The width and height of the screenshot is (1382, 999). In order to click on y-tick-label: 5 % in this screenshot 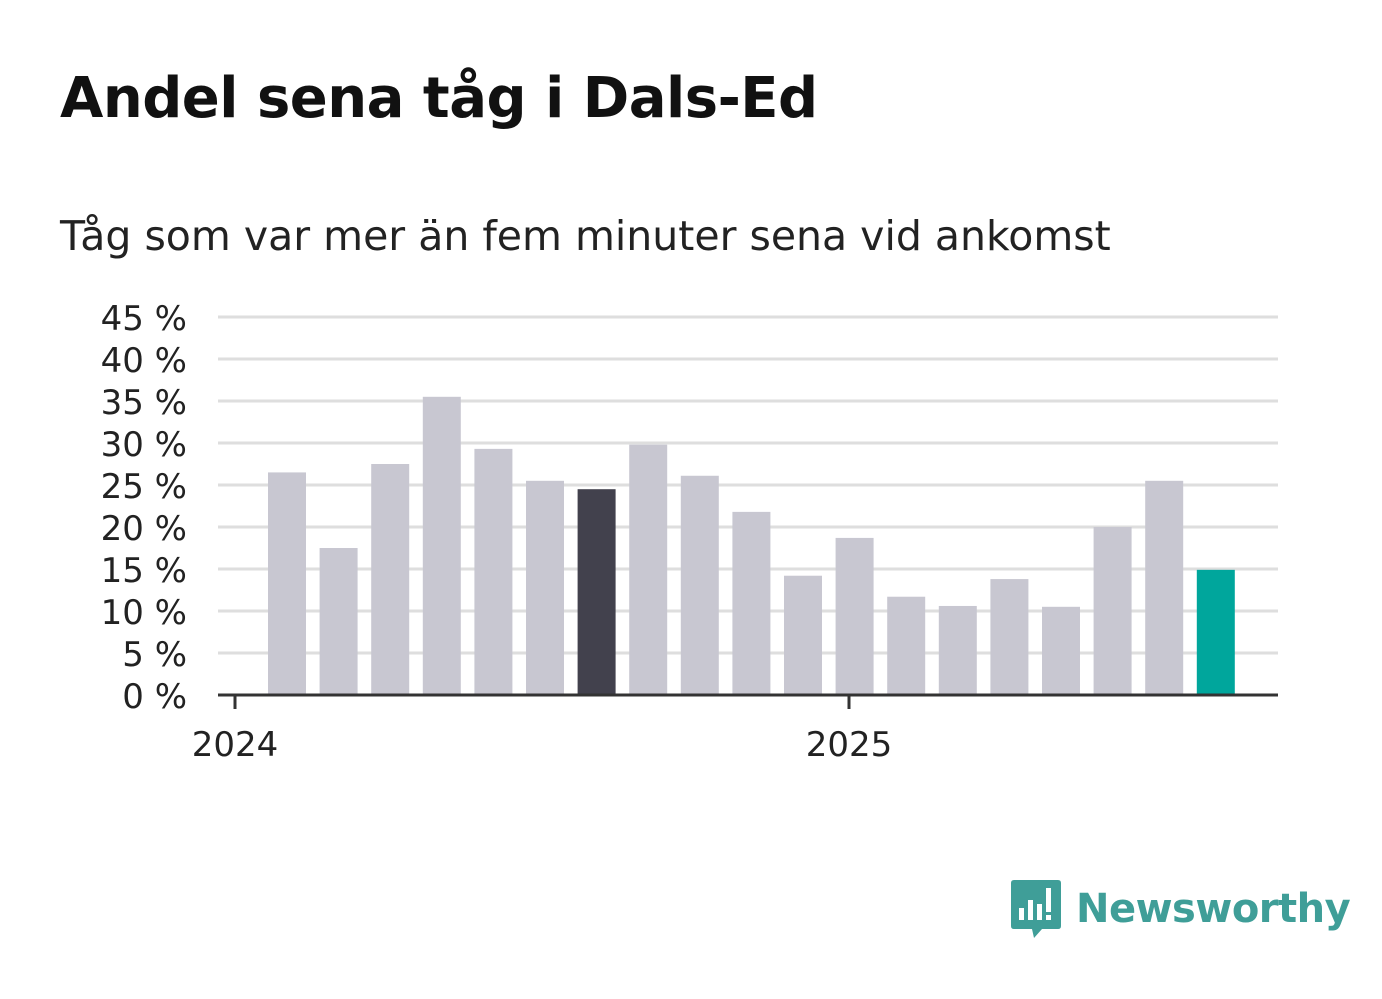, I will do `click(154, 655)`.